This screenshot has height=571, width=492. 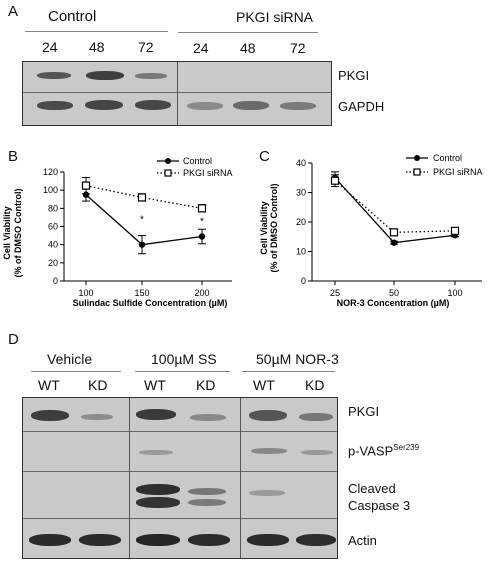 What do you see at coordinates (13, 156) in the screenshot?
I see `panel-b-letter: B` at bounding box center [13, 156].